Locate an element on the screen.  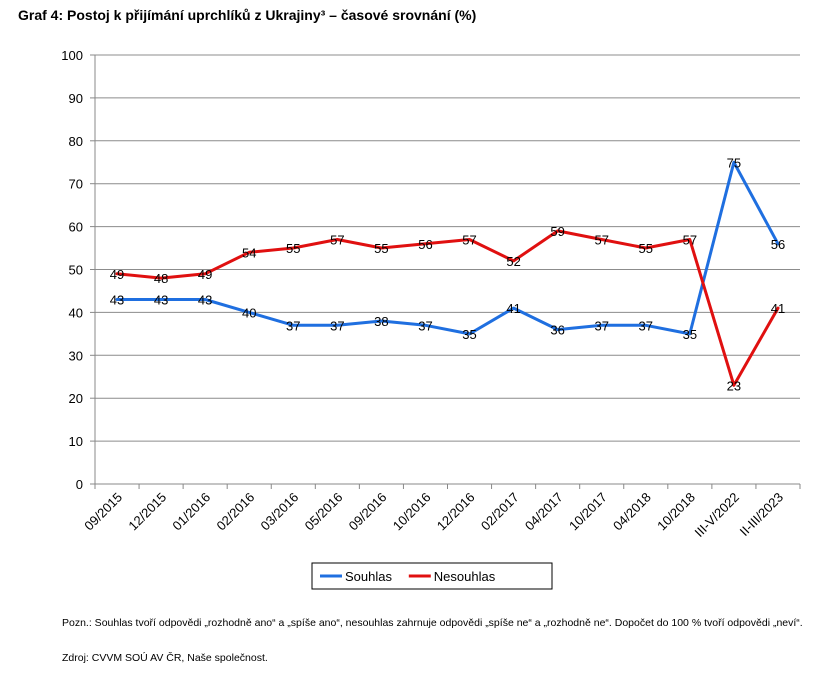
data-label-souhlas: 38 is located at coordinates (381, 321).